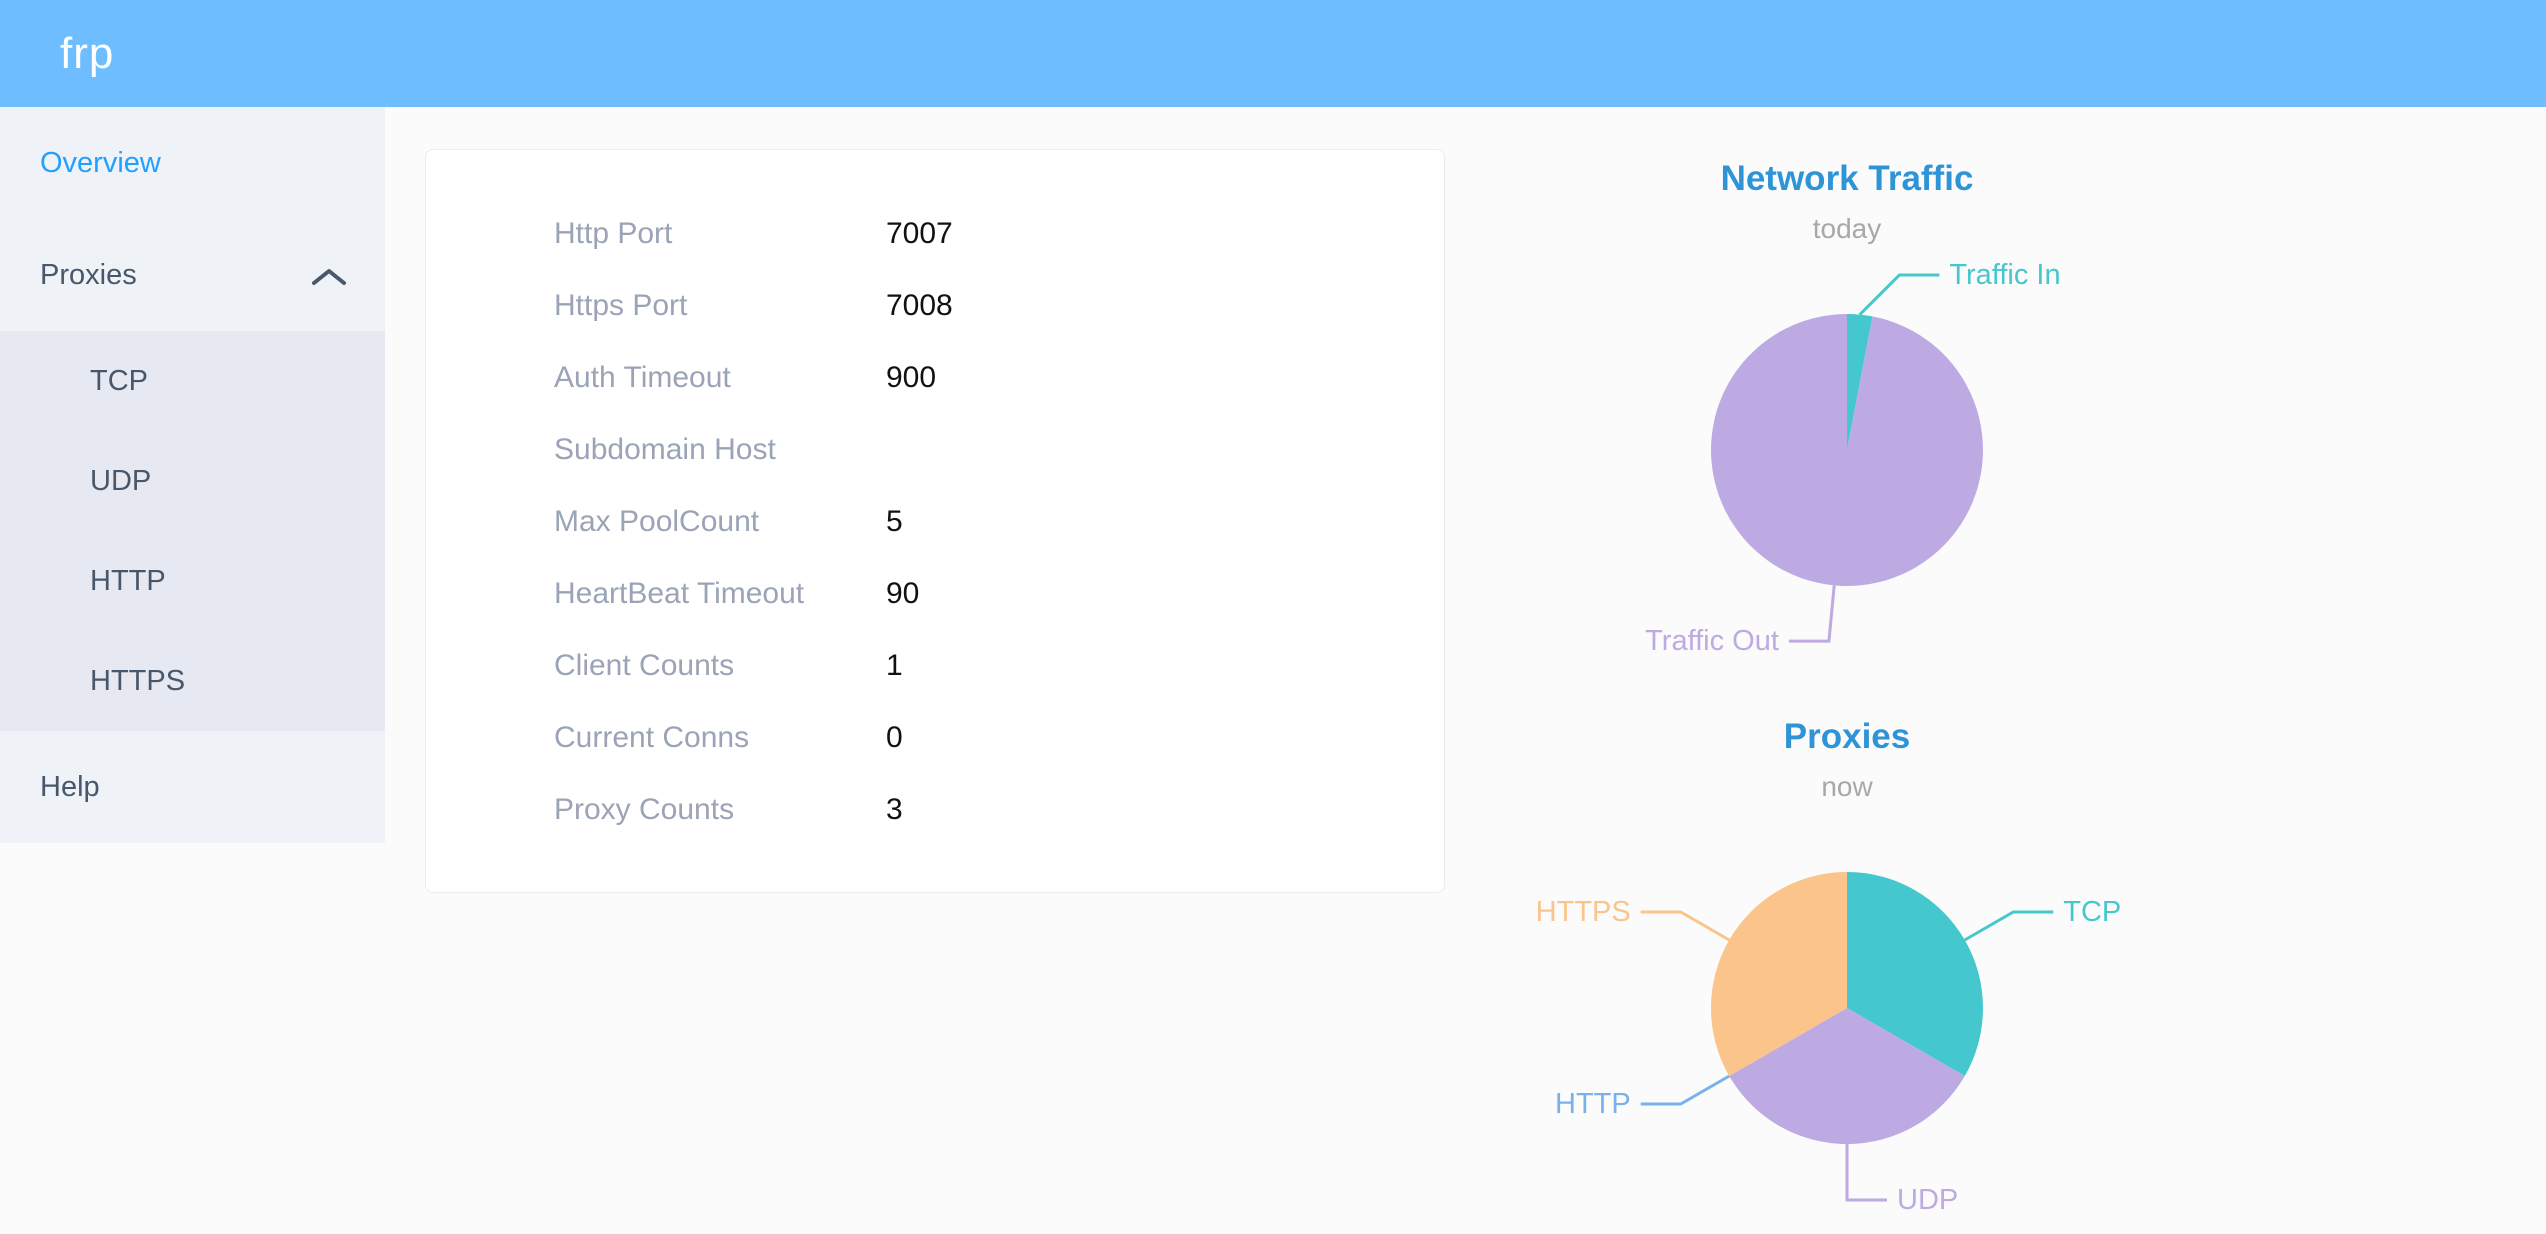 The height and width of the screenshot is (1234, 2546). Describe the element at coordinates (1847, 228) in the screenshot. I see `chart-subtitle: today` at that location.